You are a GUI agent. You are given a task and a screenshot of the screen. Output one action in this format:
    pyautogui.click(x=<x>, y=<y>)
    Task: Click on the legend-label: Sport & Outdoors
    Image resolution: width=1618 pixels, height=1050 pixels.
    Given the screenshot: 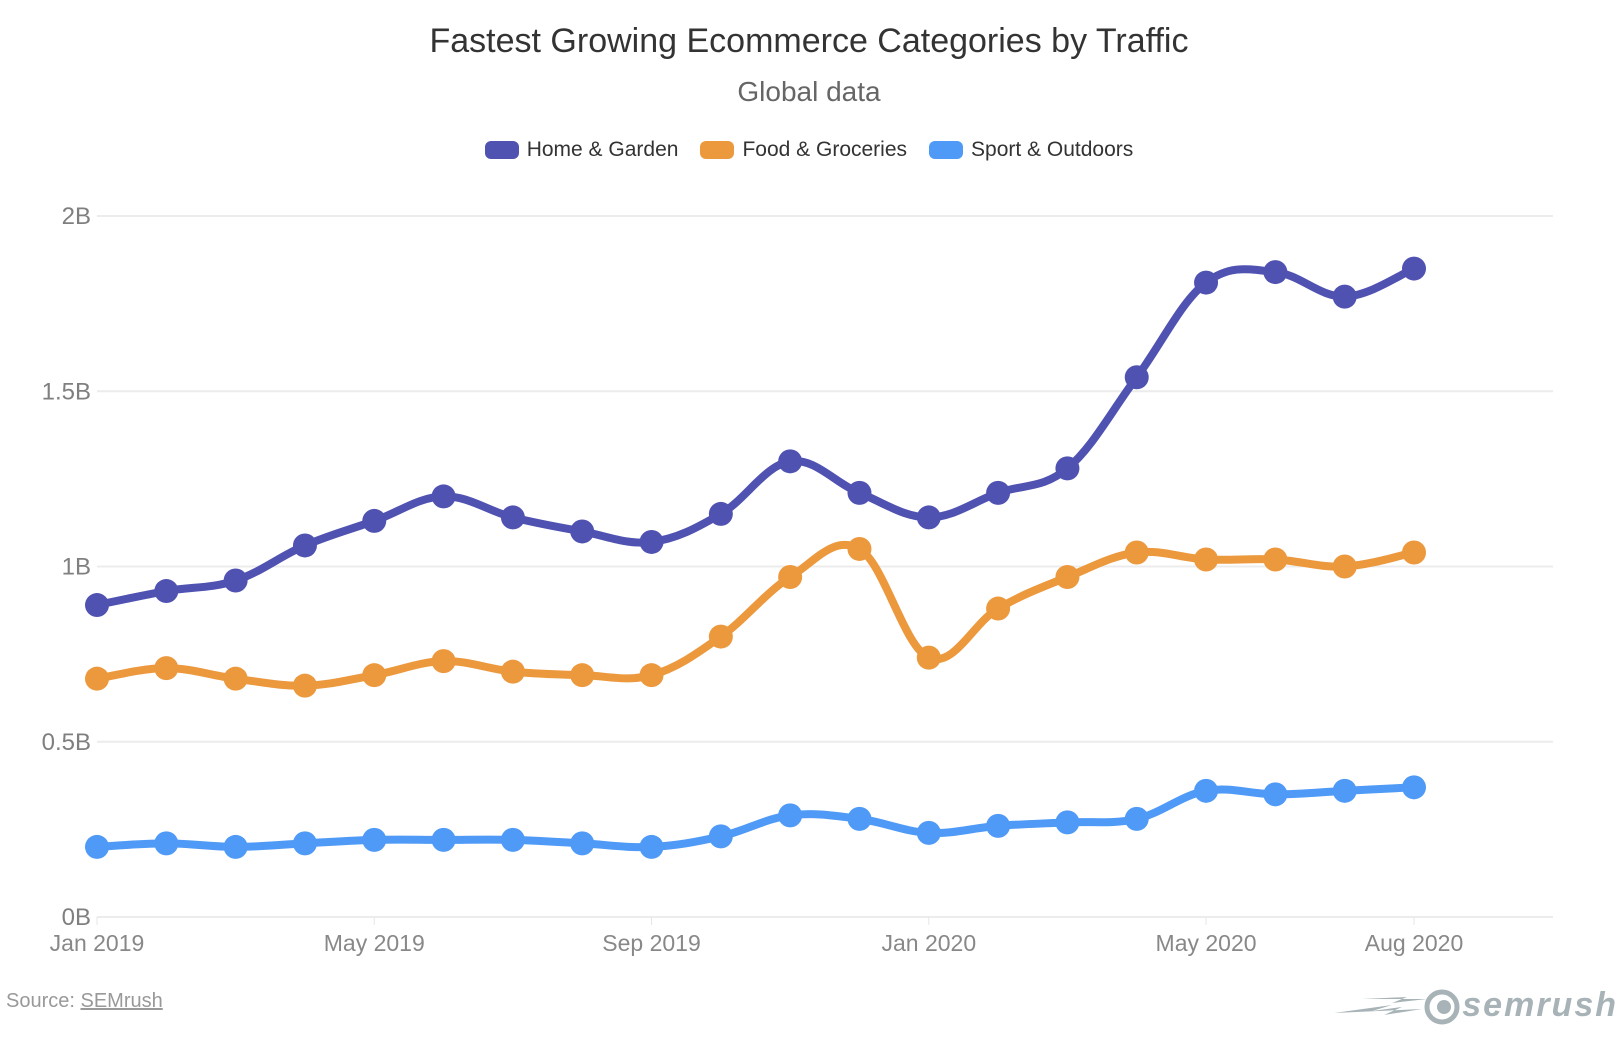 What is the action you would take?
    pyautogui.click(x=1052, y=149)
    